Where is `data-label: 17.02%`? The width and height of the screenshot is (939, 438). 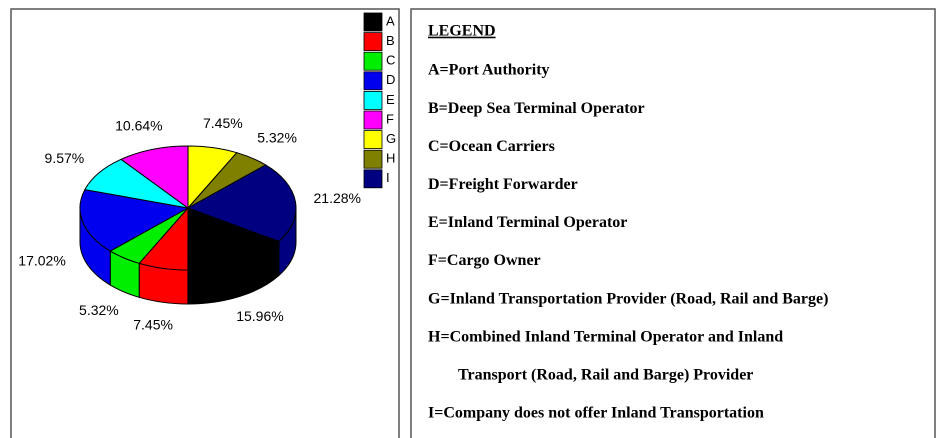 data-label: 17.02% is located at coordinates (41, 261).